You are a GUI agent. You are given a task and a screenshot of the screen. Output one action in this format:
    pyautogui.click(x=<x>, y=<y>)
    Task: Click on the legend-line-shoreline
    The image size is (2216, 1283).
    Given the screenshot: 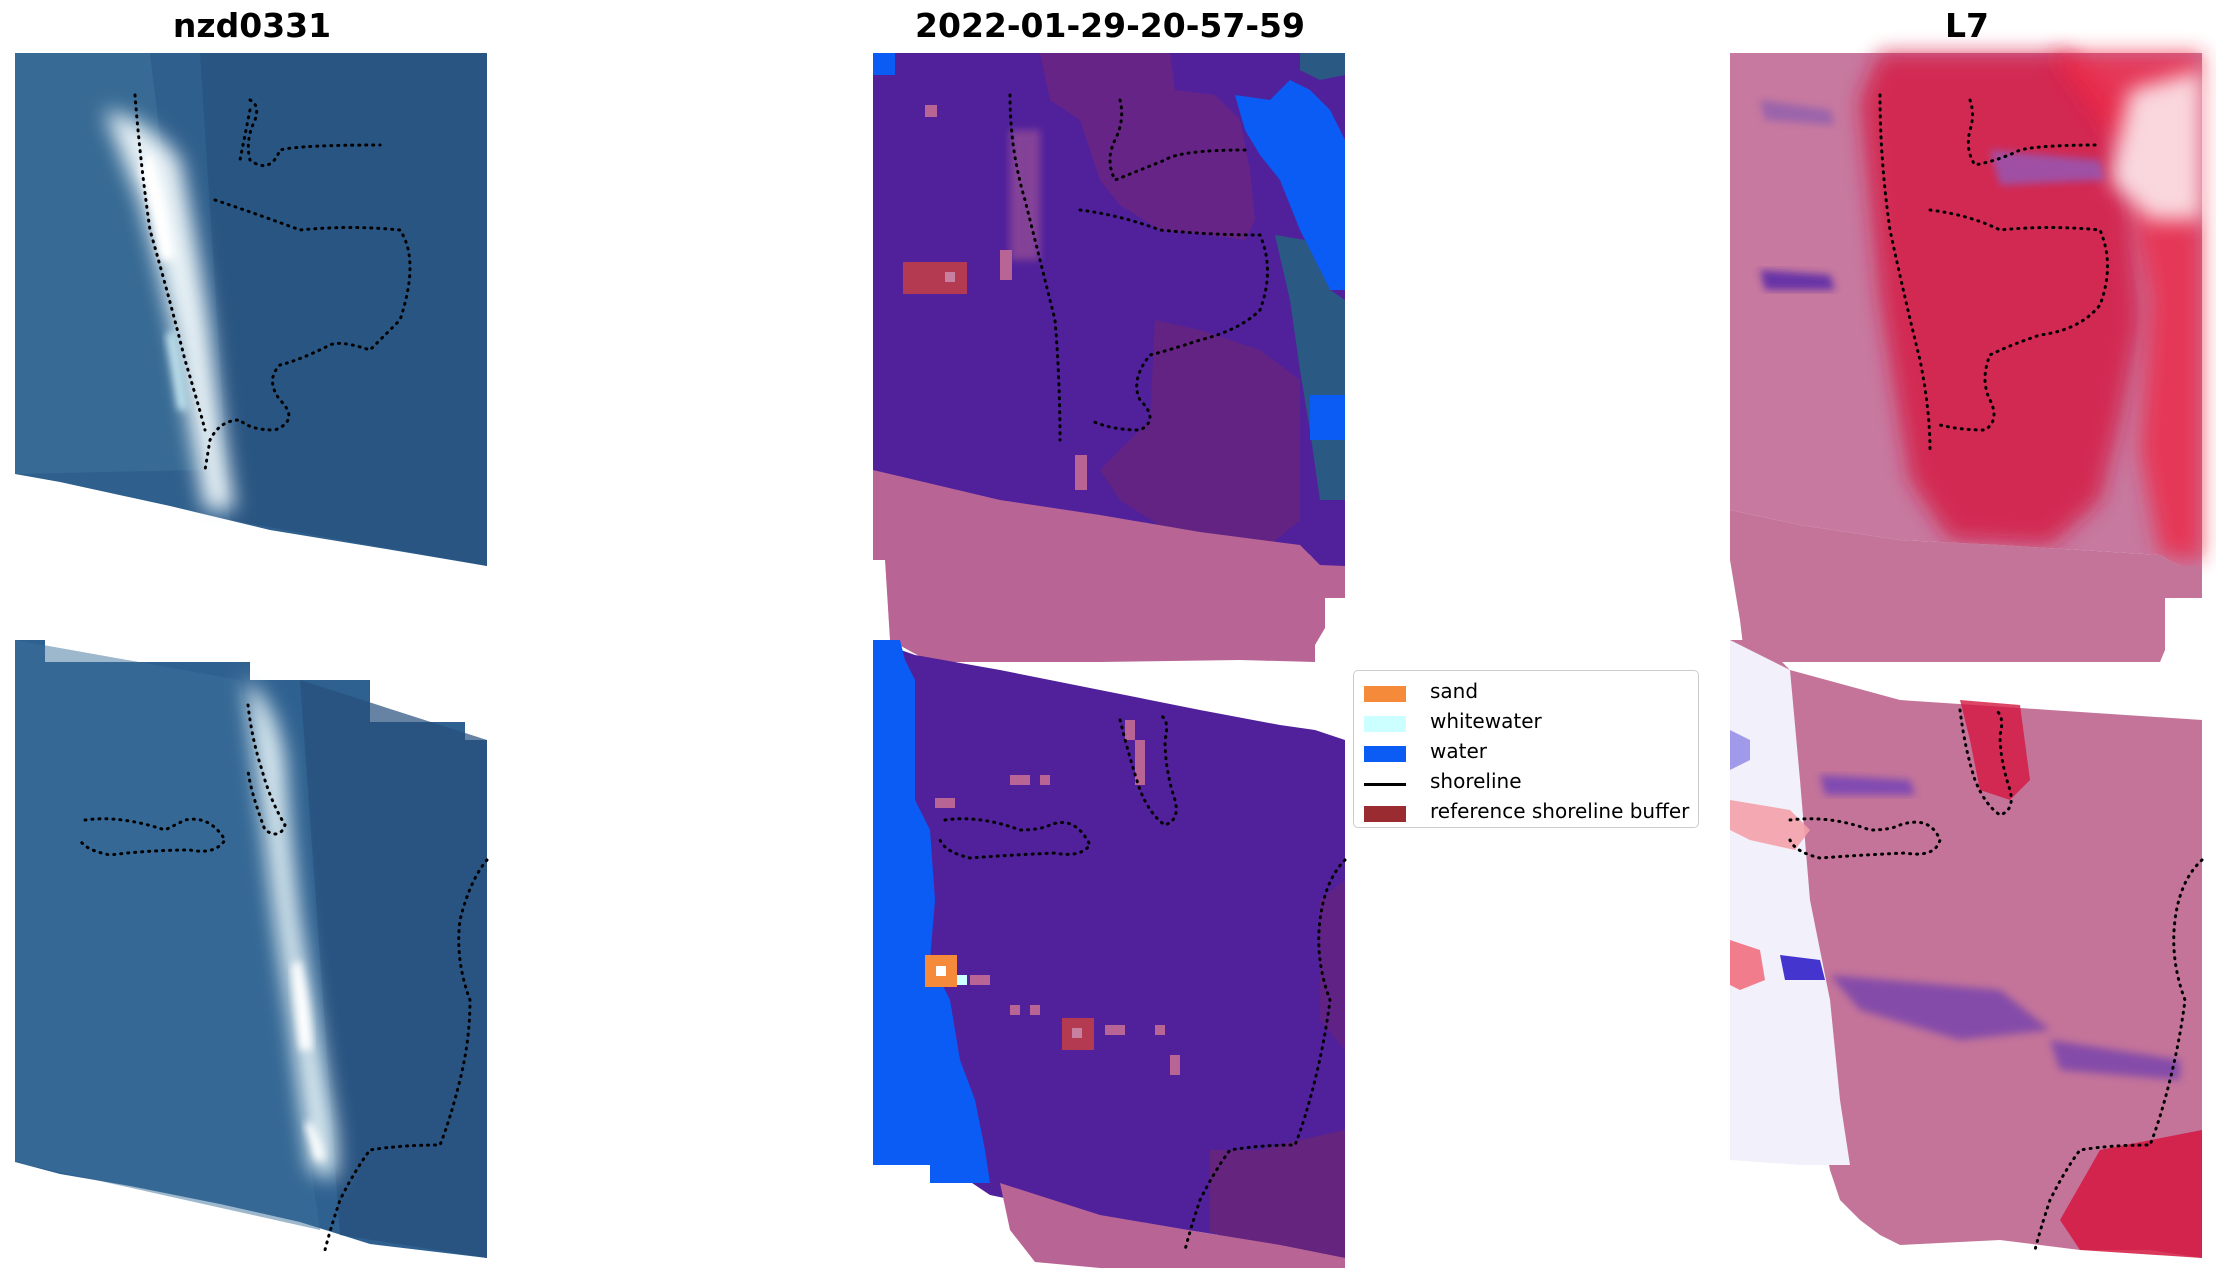 What is the action you would take?
    pyautogui.click(x=1385, y=784)
    